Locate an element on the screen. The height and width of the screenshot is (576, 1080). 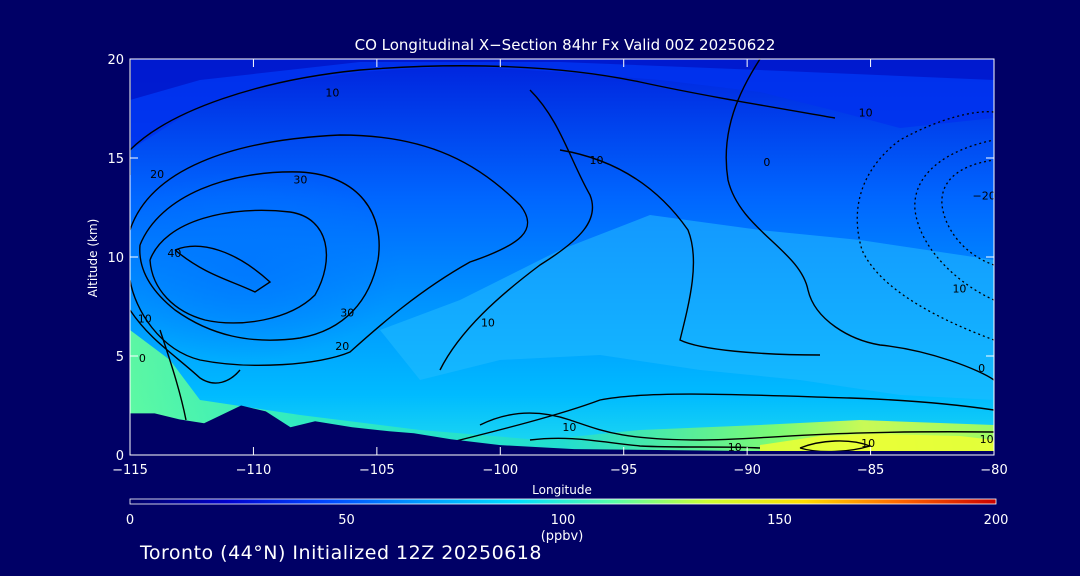
colorbar-tick-label: 100 is located at coordinates (563, 520).